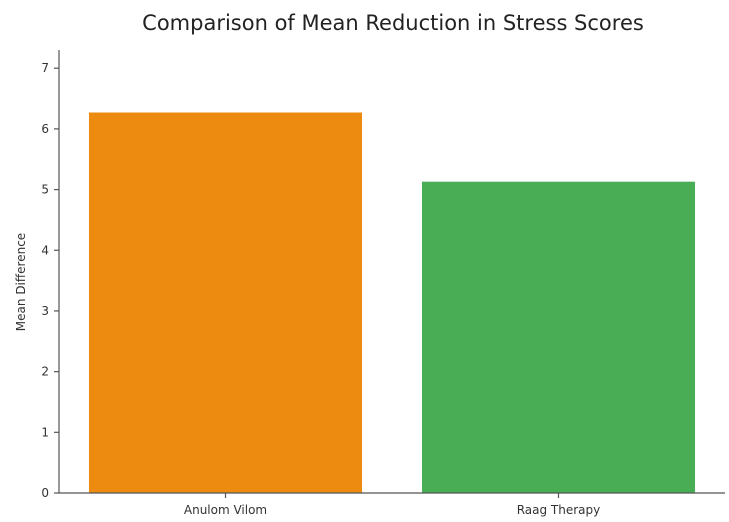 Image resolution: width=729 pixels, height=522 pixels. What do you see at coordinates (392, 505) in the screenshot?
I see `x-axis-ticks: Anulom Vilom Raag Therapy` at bounding box center [392, 505].